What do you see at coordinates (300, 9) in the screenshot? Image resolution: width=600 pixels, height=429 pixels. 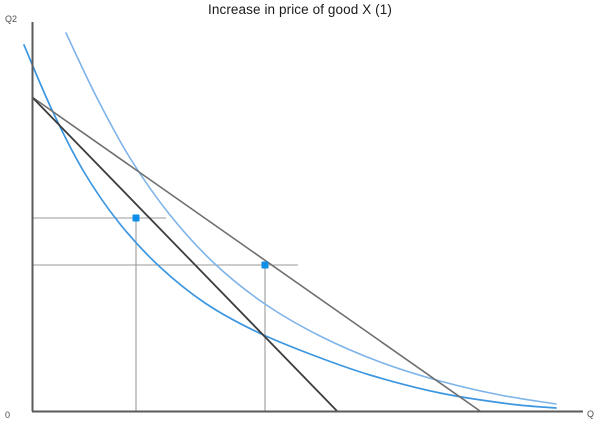 I see `chart-title: Increase in price of good X (1)` at bounding box center [300, 9].